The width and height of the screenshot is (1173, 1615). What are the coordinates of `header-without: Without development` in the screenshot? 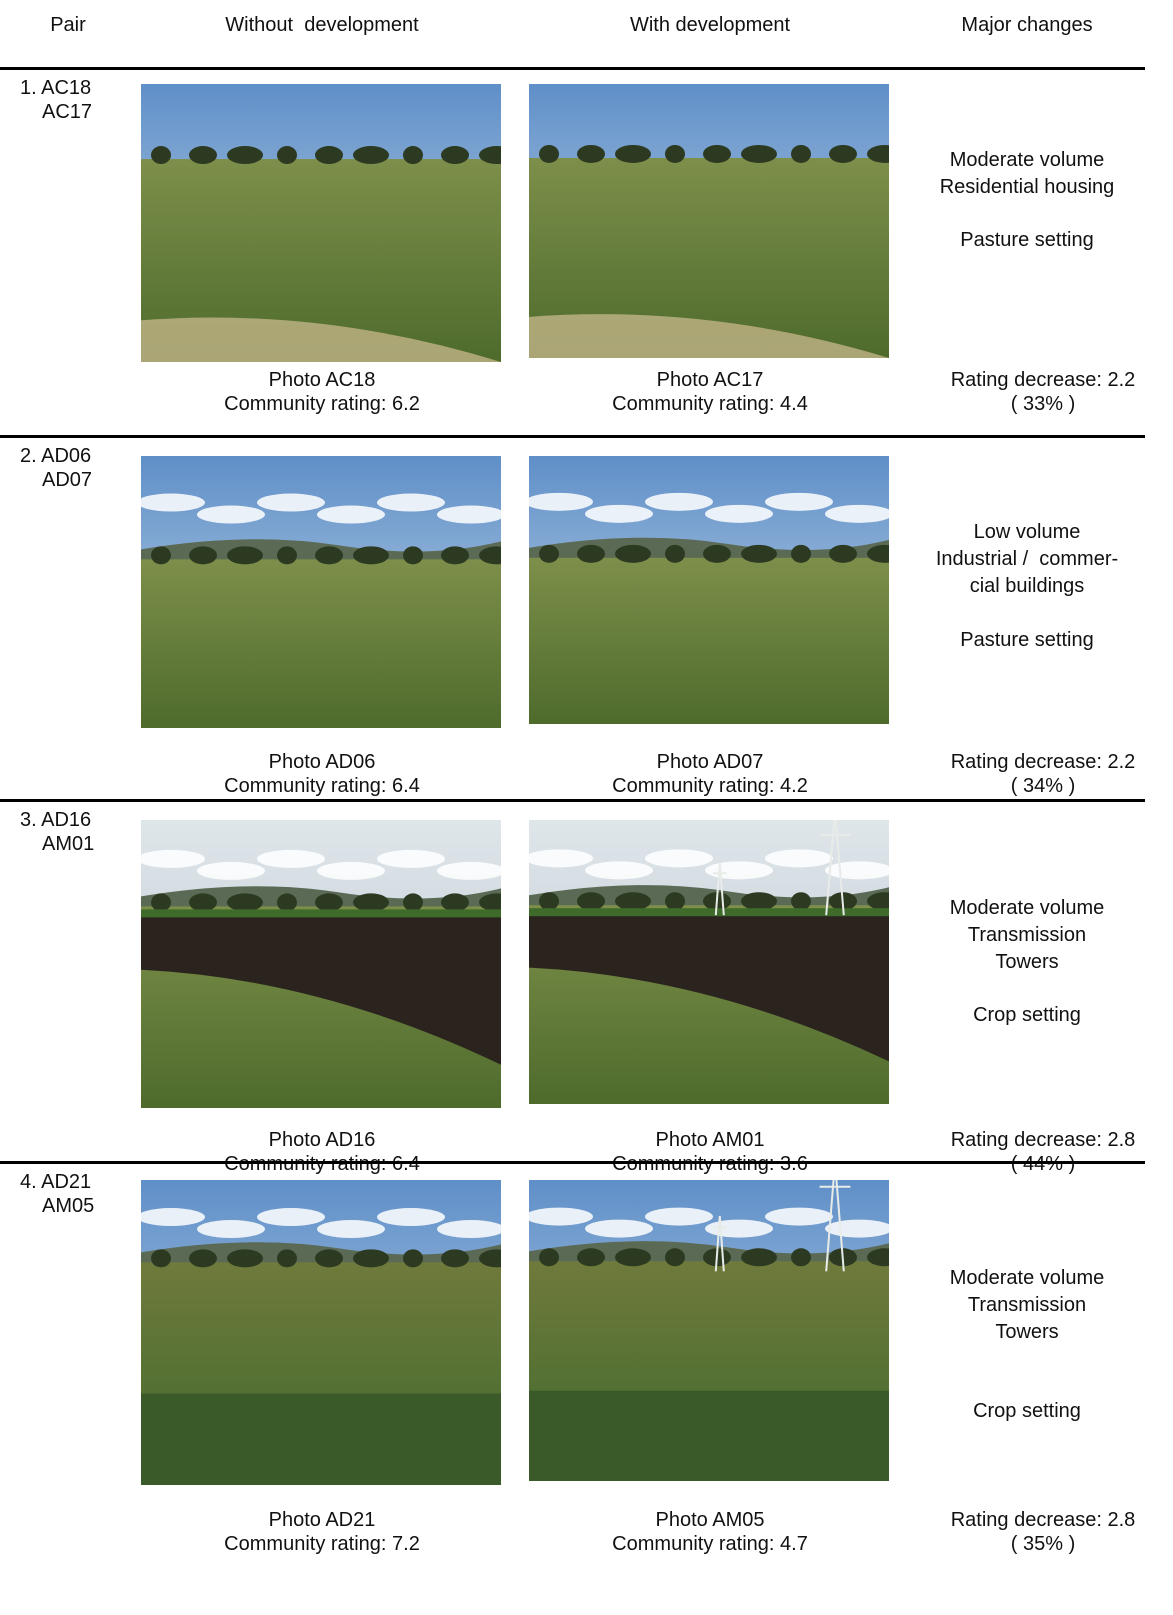 It's located at (322, 25).